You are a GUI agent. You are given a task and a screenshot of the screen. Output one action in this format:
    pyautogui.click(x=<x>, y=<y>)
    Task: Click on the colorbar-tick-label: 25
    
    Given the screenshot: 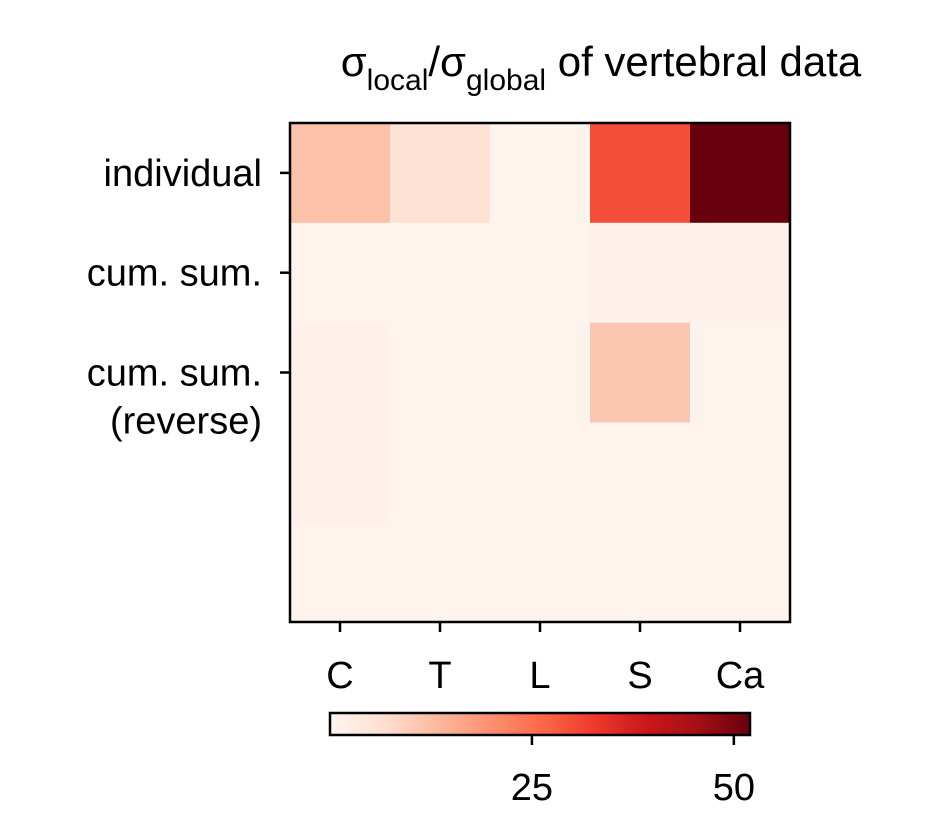 What is the action you would take?
    pyautogui.click(x=532, y=788)
    